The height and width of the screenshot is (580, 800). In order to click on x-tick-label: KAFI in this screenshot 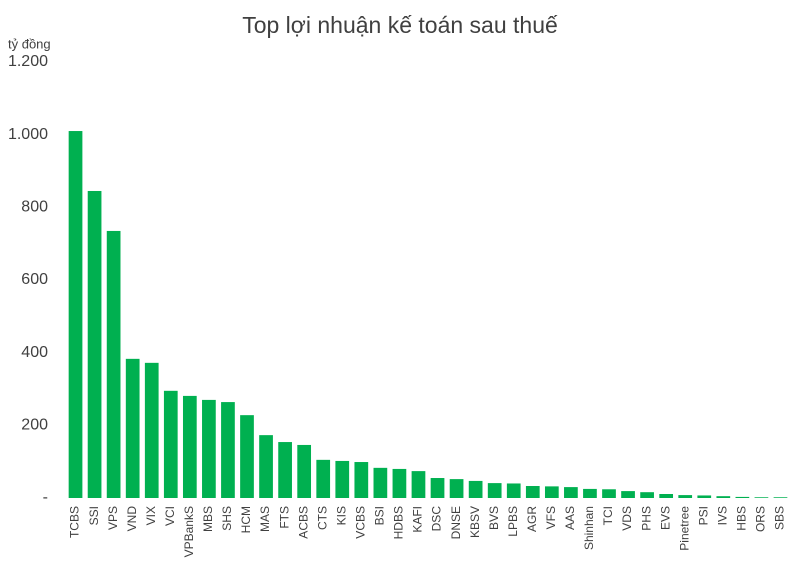, I will do `click(418, 519)`.